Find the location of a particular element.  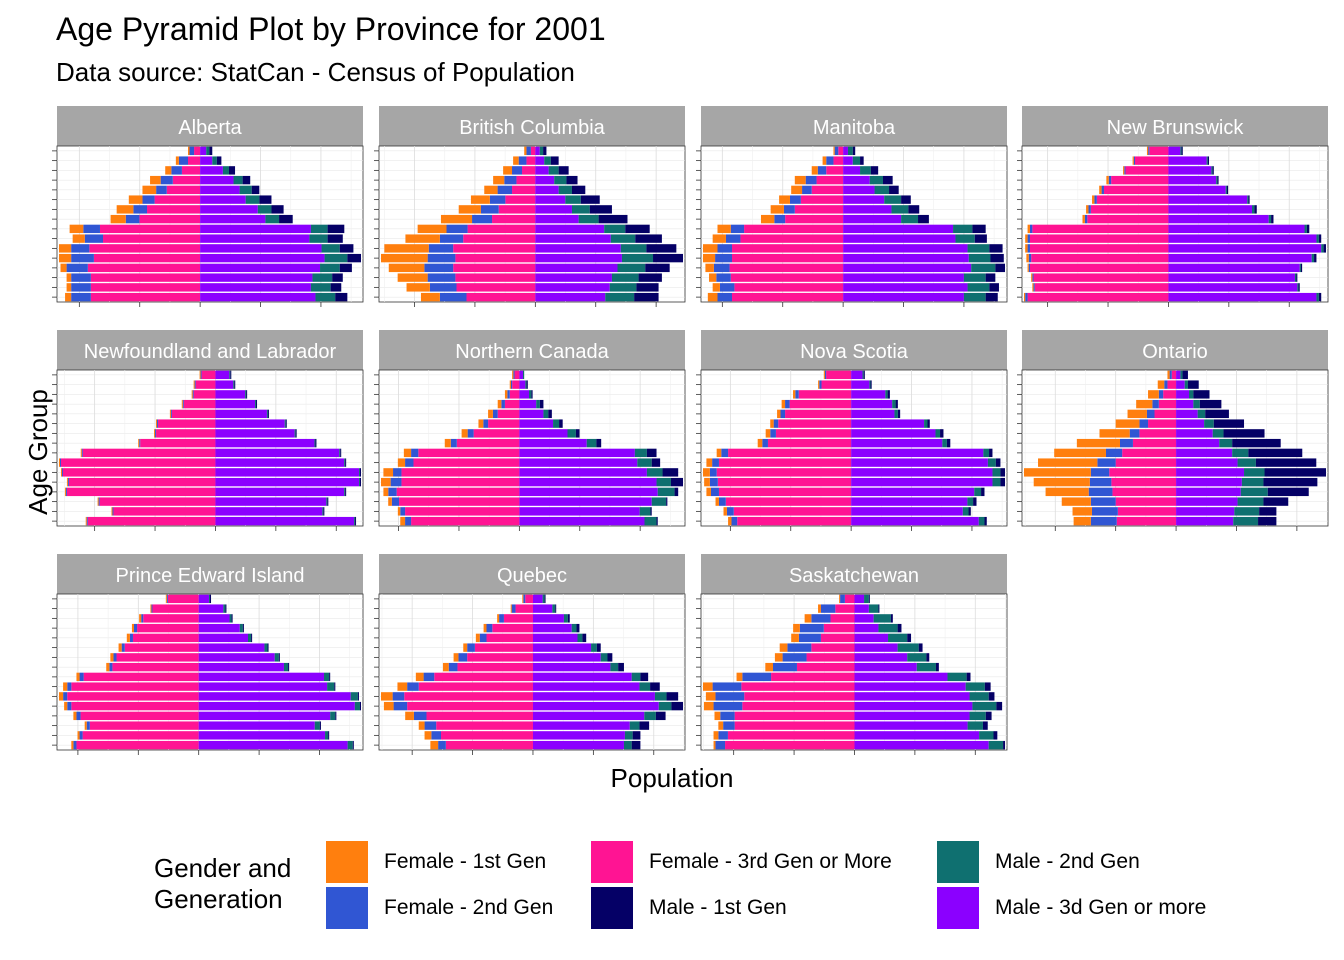

facet-panel: Alberta is located at coordinates (208, 206).